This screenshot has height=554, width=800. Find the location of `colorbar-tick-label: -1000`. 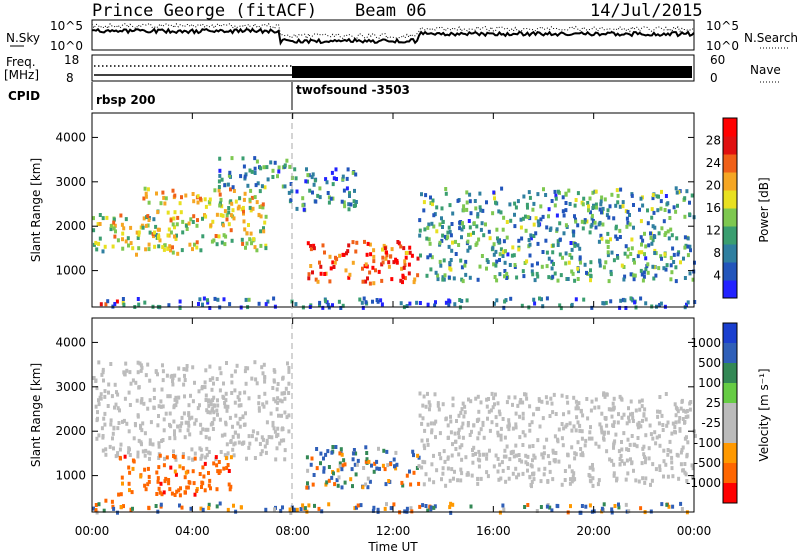

colorbar-tick-label: -1000 is located at coordinates (703, 483).